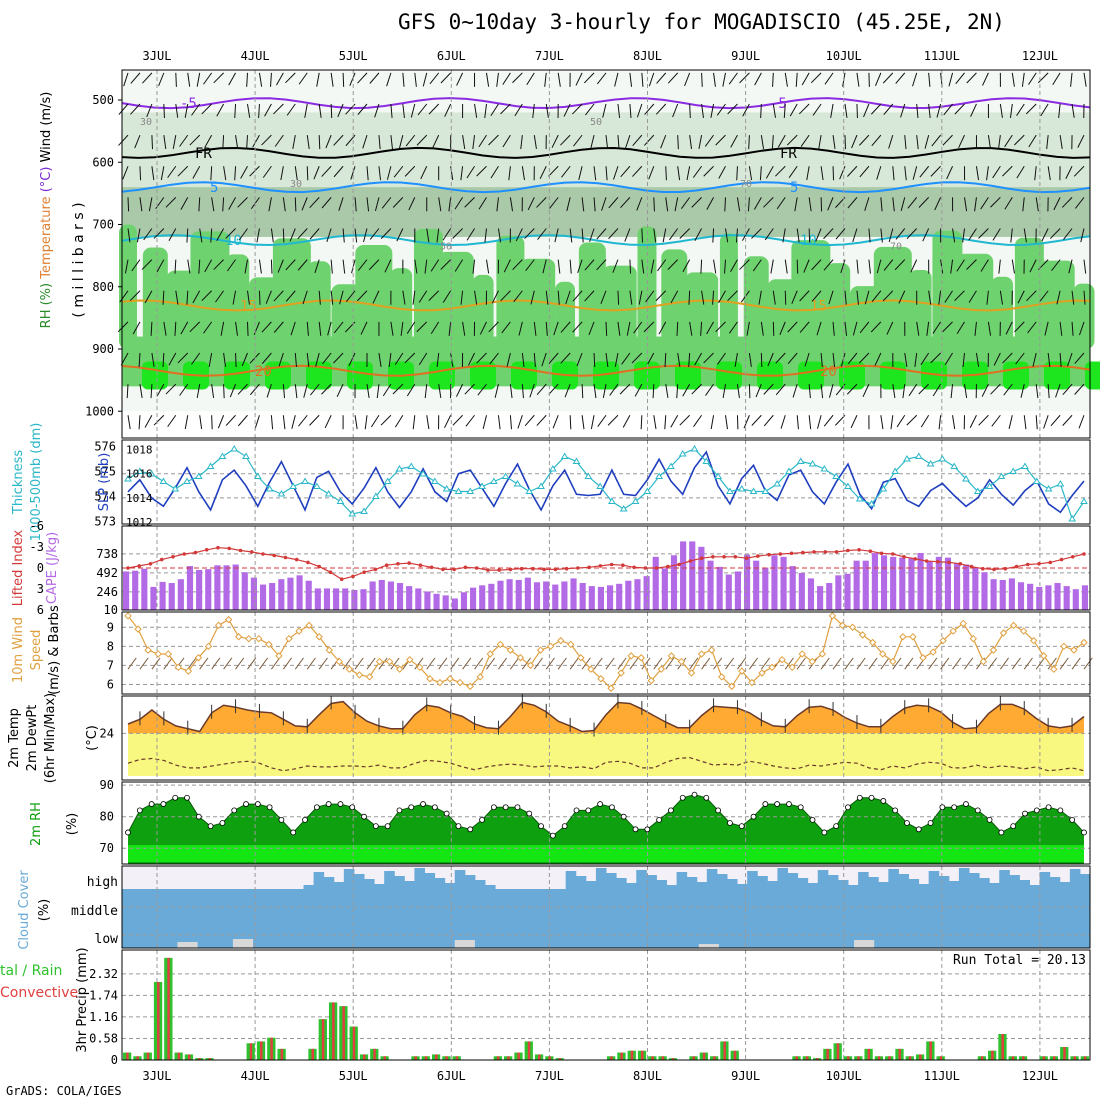  Describe the element at coordinates (139, 498) in the screenshot. I see `slp-tick-label: 1014` at that location.